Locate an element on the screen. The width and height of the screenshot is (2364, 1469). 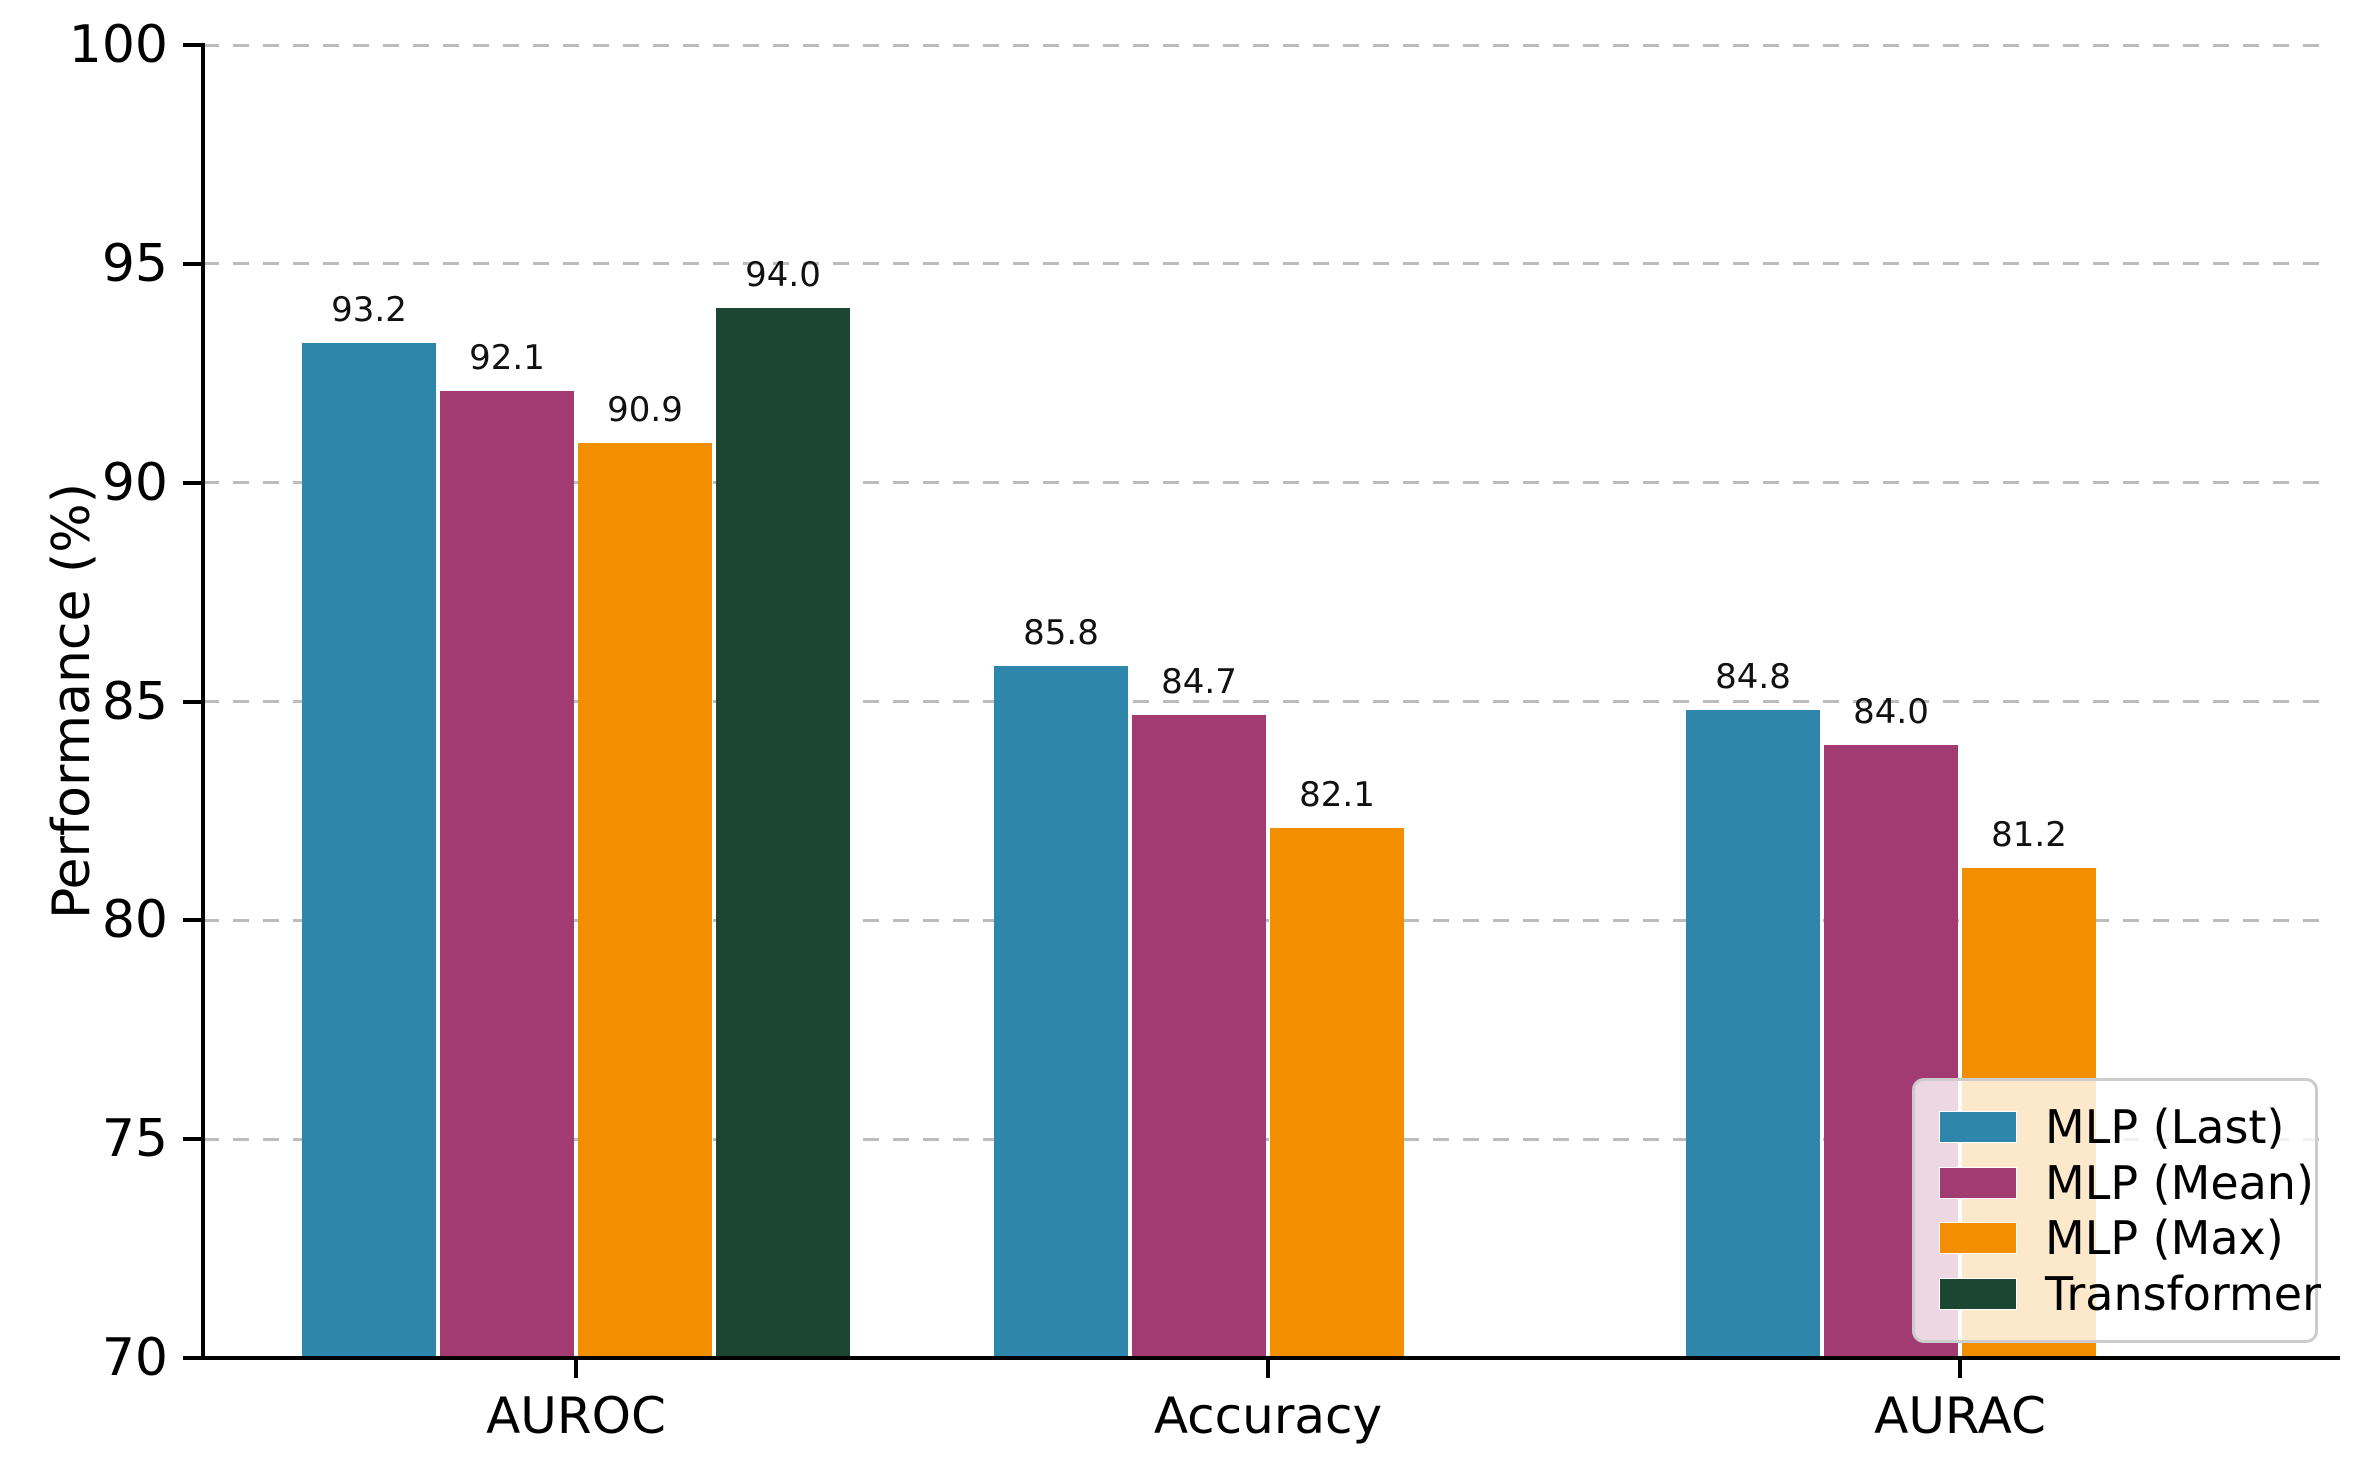
y-axis-spine is located at coordinates (203, 701).